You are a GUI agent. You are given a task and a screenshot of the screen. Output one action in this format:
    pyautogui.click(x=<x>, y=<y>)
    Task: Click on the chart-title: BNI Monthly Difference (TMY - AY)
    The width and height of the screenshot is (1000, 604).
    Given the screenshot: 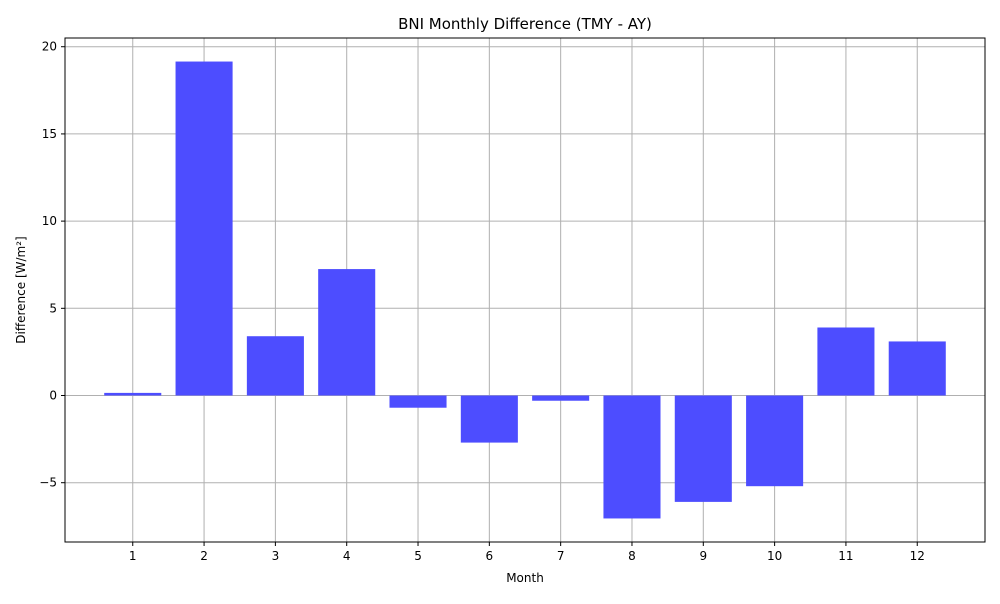 What is the action you would take?
    pyautogui.click(x=525, y=24)
    